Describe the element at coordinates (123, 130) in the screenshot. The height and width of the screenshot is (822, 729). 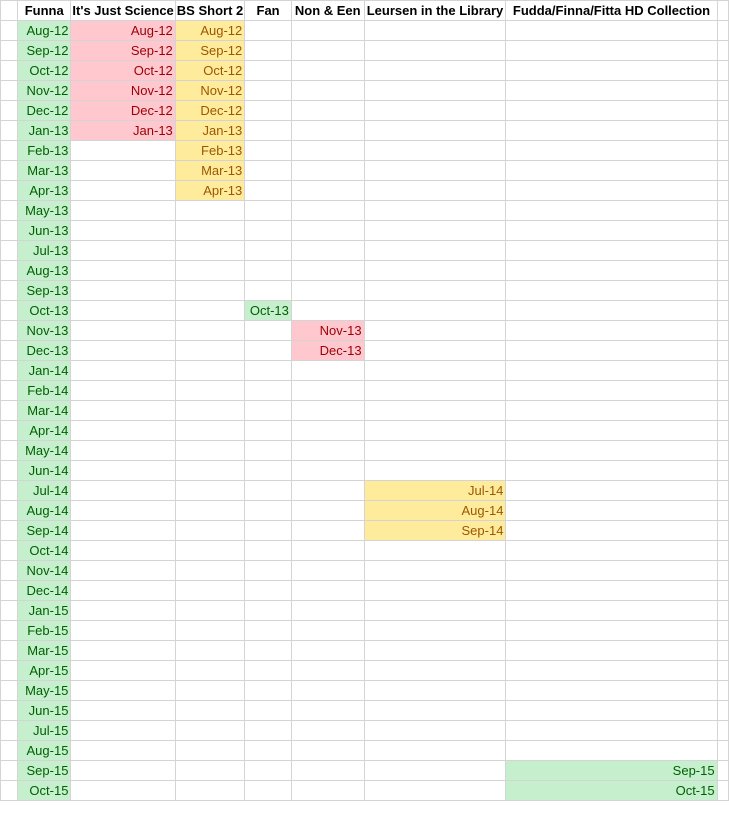
I see `its-just-science-cell: Jan-13` at that location.